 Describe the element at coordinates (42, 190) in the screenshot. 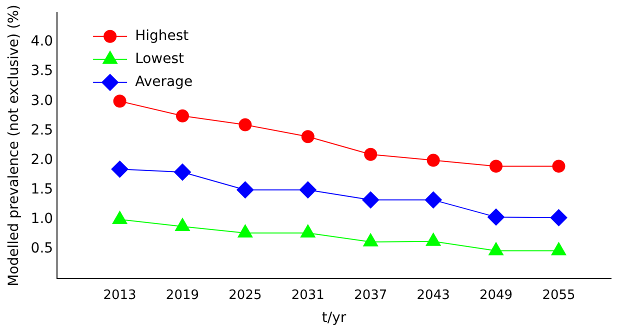

I see `y-tick-label: 1.5` at that location.